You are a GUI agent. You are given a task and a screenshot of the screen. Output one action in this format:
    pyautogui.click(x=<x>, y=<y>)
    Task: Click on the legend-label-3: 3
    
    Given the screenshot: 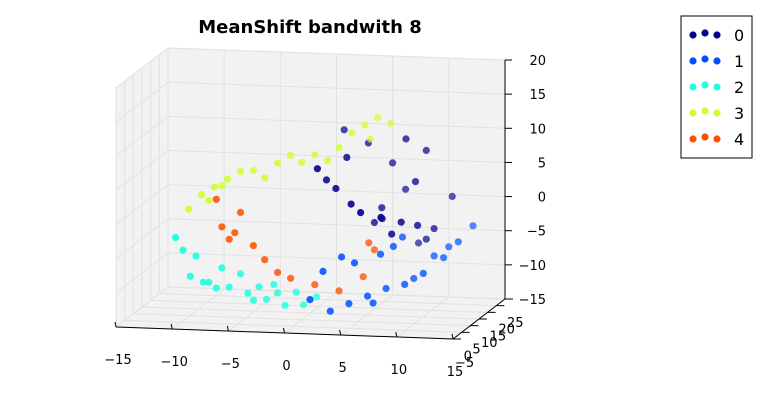 What is the action you would take?
    pyautogui.click(x=739, y=113)
    